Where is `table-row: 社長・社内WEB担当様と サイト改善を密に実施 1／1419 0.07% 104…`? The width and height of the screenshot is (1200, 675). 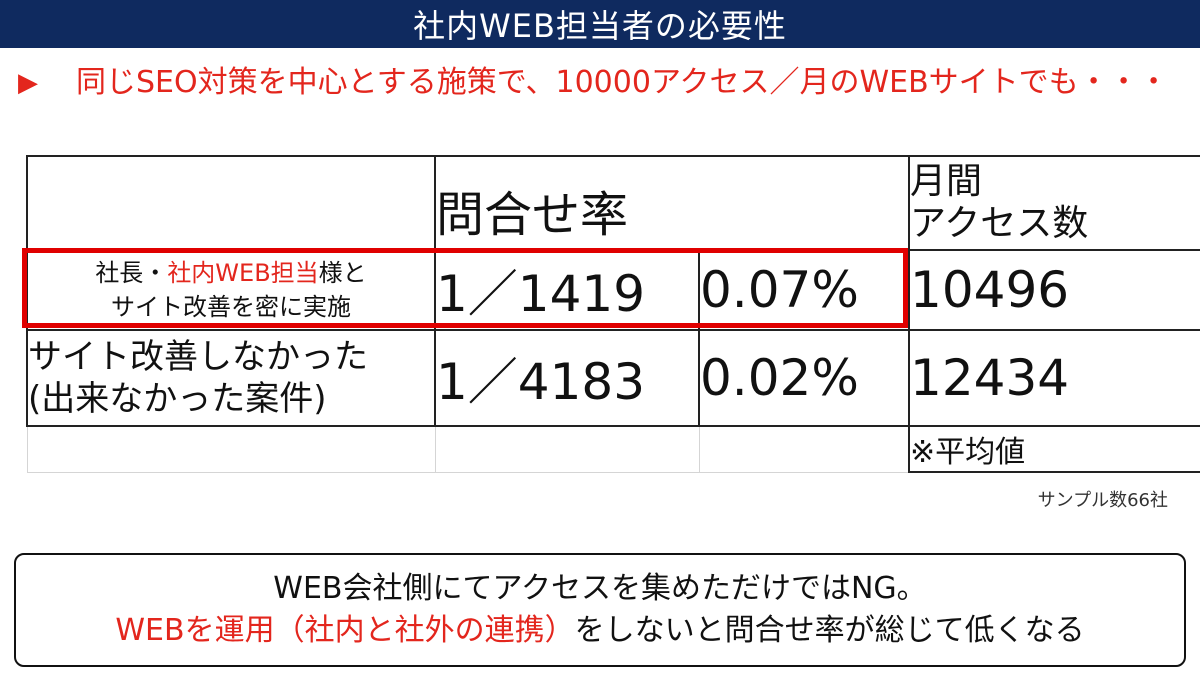 table-row: 社長・社内WEB担当様と サイト改善を密に実施 1／1419 0.07% 104… is located at coordinates (613, 290).